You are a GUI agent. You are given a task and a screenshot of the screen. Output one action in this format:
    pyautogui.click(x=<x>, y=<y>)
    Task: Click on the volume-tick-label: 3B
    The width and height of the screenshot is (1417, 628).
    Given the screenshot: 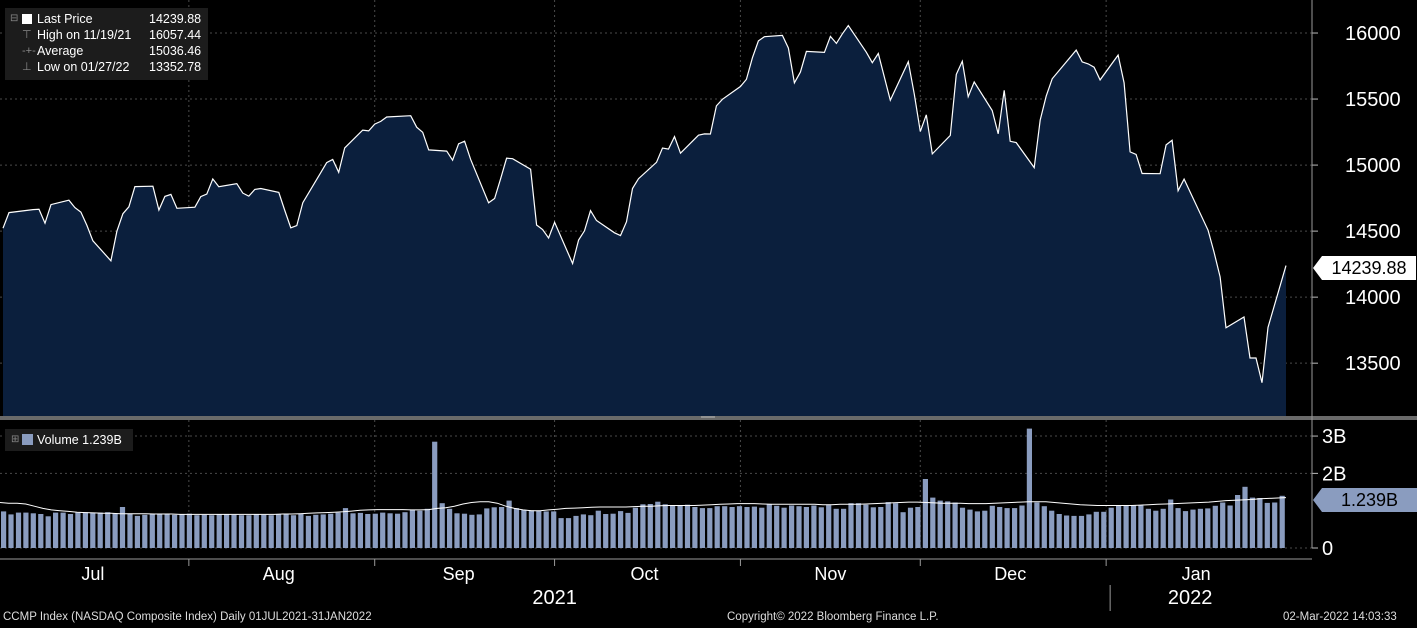 What is the action you would take?
    pyautogui.click(x=1334, y=437)
    